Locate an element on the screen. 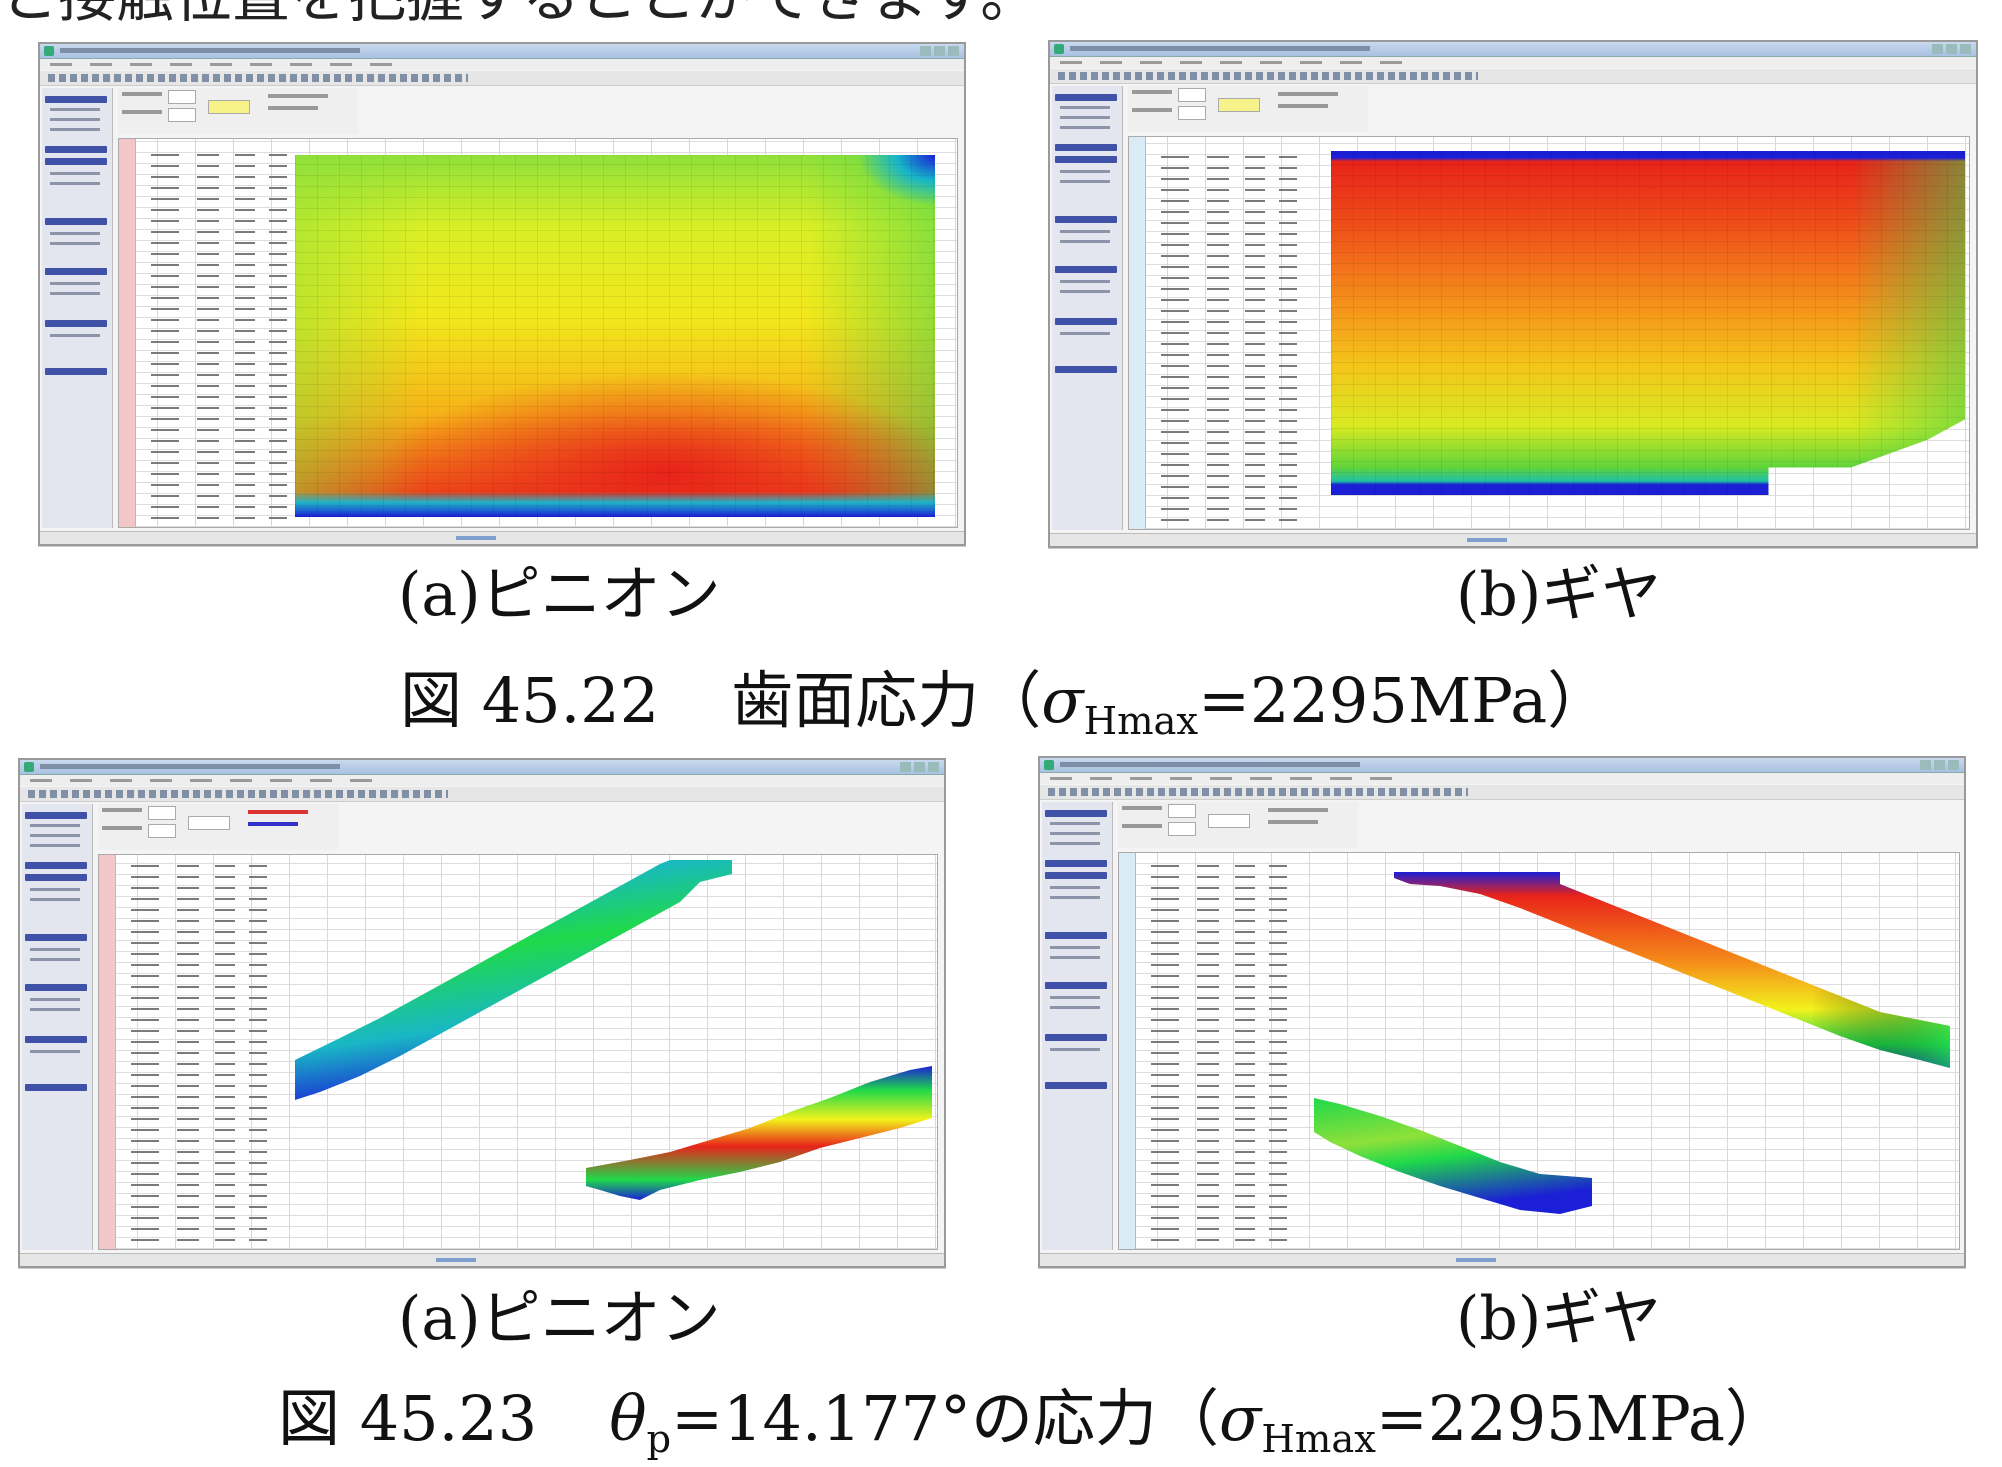  theta-subscript: p is located at coordinates (659, 1440).